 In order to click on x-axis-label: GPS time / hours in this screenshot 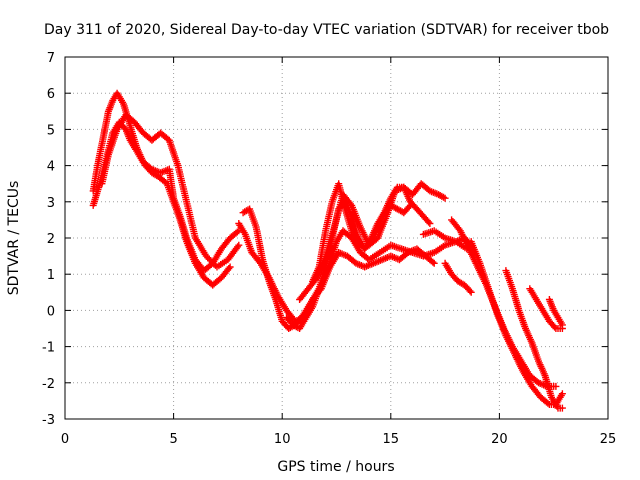, I will do `click(335, 467)`.